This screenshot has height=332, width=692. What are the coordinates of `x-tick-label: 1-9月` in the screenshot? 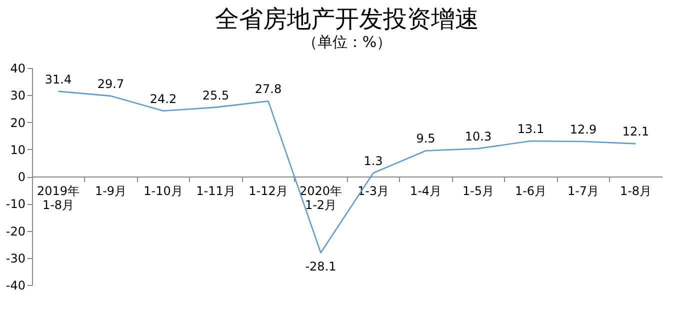 It's located at (110, 191).